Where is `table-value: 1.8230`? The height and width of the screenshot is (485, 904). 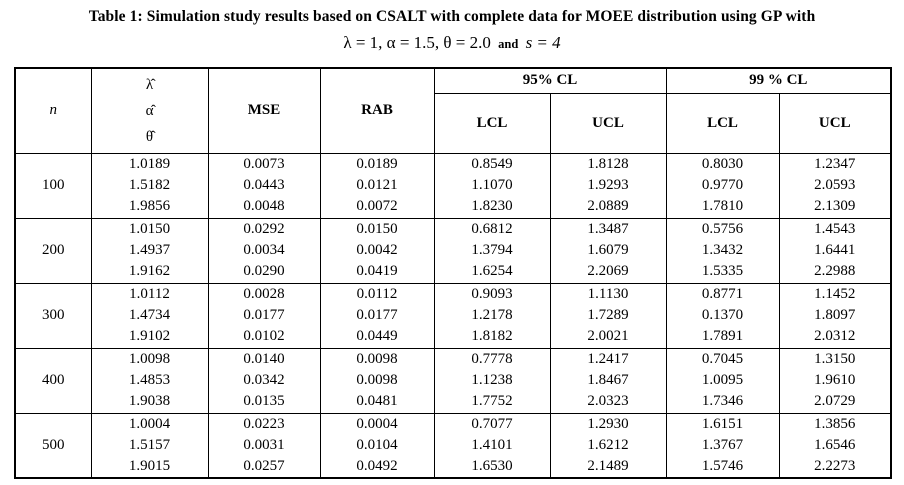
table-value: 1.8230 is located at coordinates (492, 206).